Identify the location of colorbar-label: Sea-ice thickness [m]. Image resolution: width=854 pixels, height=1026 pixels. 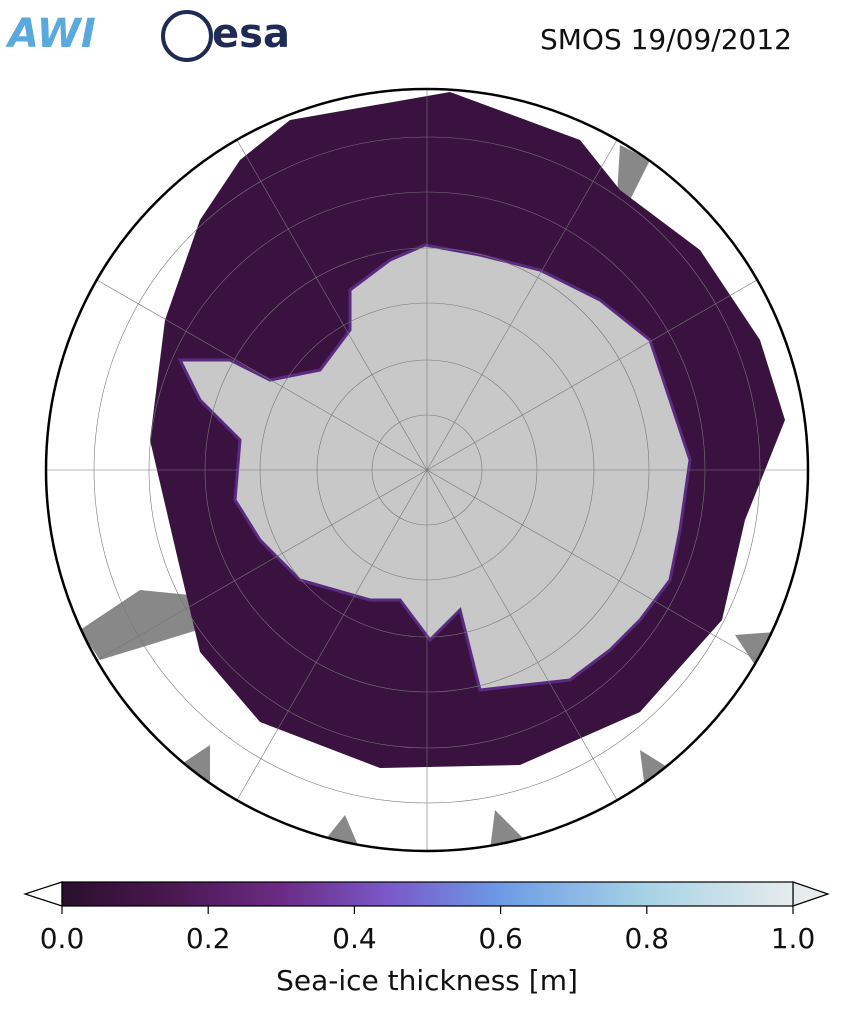
(427, 980).